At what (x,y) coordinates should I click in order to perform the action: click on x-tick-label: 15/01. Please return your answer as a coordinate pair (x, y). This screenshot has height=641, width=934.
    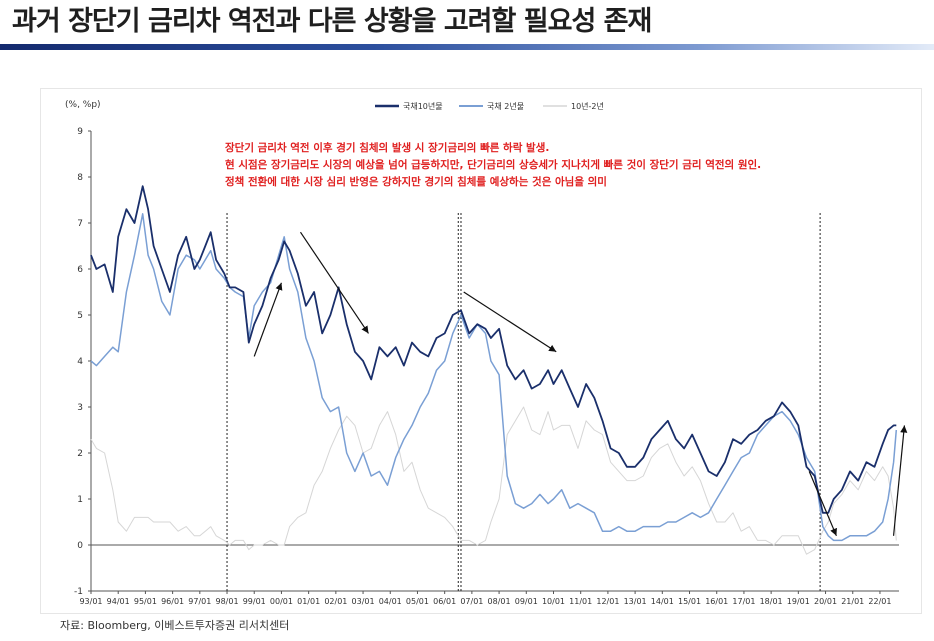
    Looking at the image, I should click on (689, 601).